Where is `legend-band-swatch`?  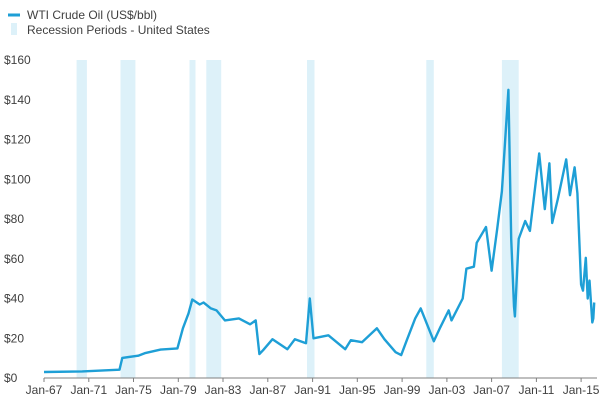
legend-band-swatch is located at coordinates (14, 29).